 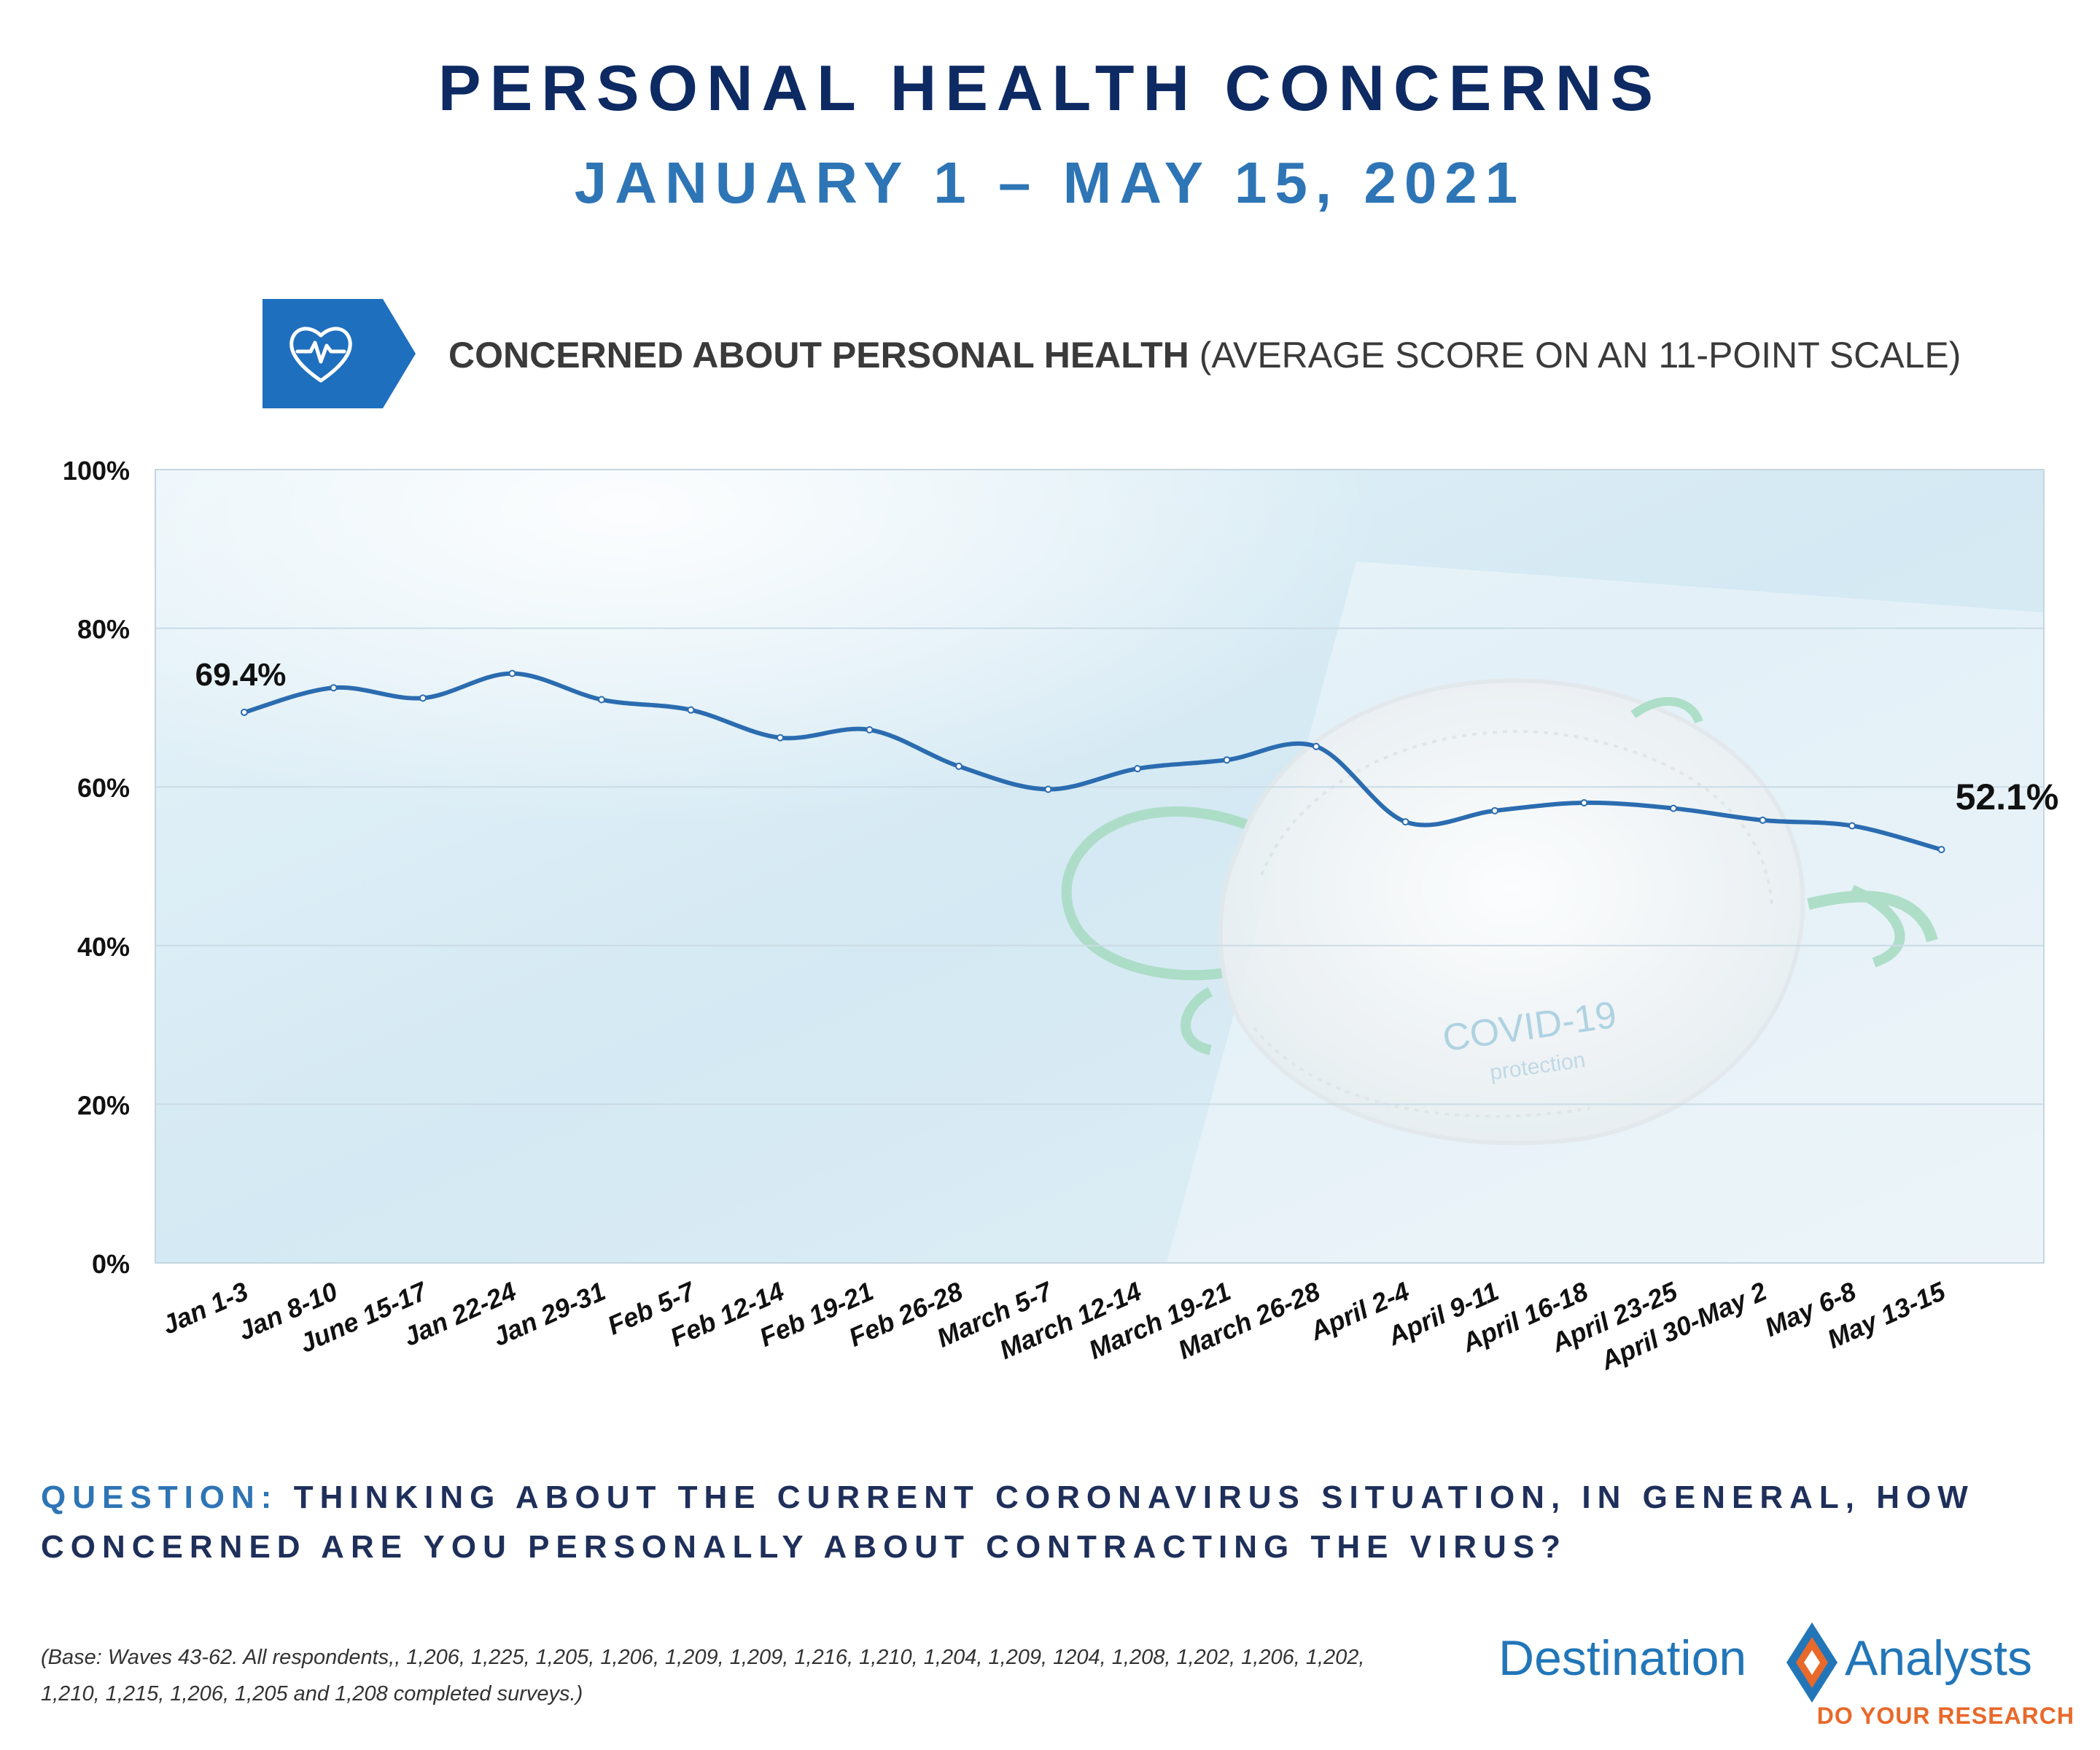 I want to click on y-tick-label: 100%, so click(x=96, y=471).